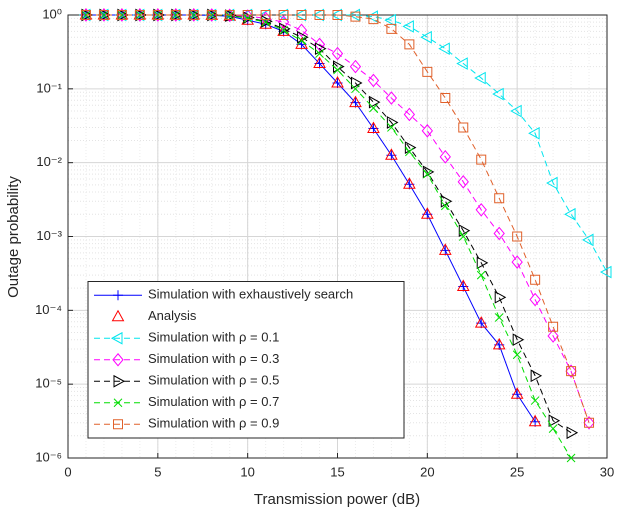 The width and height of the screenshot is (621, 516). I want to click on legend-label: Simulation with ρ = 0.9, so click(213, 423).